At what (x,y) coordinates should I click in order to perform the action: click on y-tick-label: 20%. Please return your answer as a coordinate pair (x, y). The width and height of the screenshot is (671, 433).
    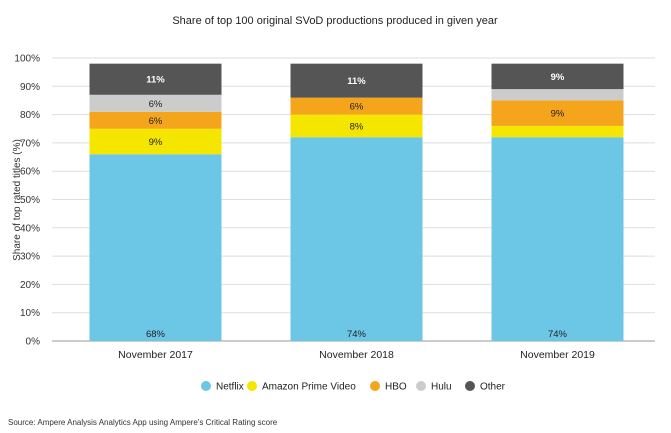
    Looking at the image, I should click on (30, 285).